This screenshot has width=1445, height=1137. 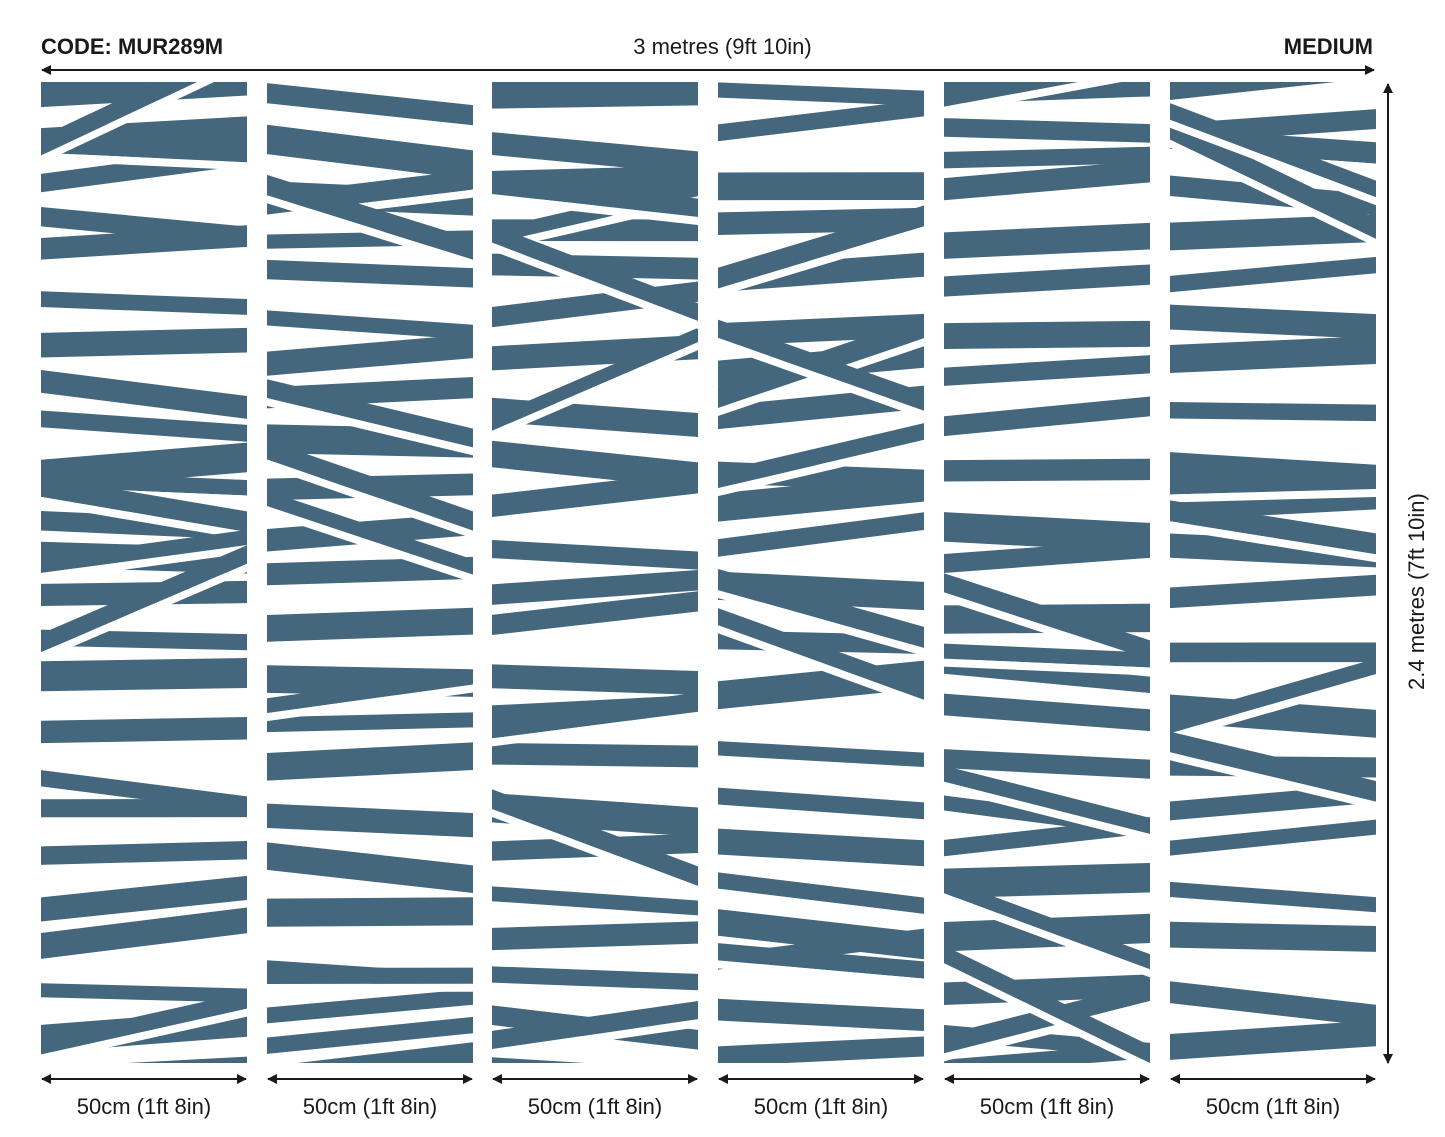 I want to click on size-label: MEDIUM, so click(x=1328, y=46).